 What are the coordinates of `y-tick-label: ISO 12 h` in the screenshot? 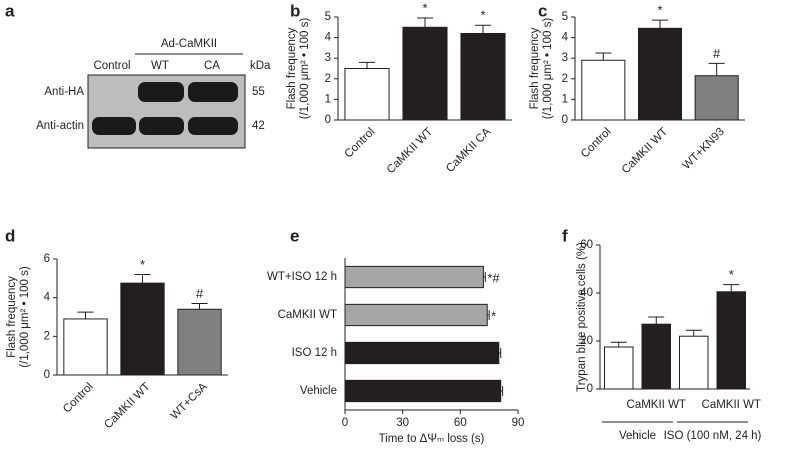 It's located at (314, 353).